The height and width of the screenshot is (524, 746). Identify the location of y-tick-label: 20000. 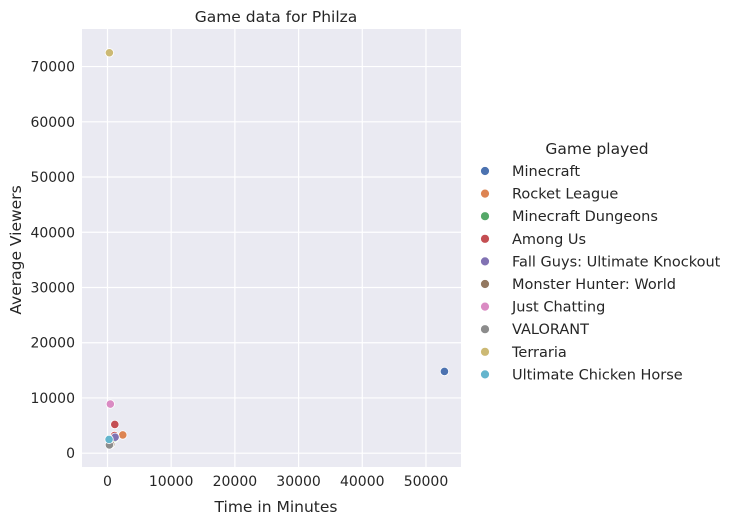
(52, 344).